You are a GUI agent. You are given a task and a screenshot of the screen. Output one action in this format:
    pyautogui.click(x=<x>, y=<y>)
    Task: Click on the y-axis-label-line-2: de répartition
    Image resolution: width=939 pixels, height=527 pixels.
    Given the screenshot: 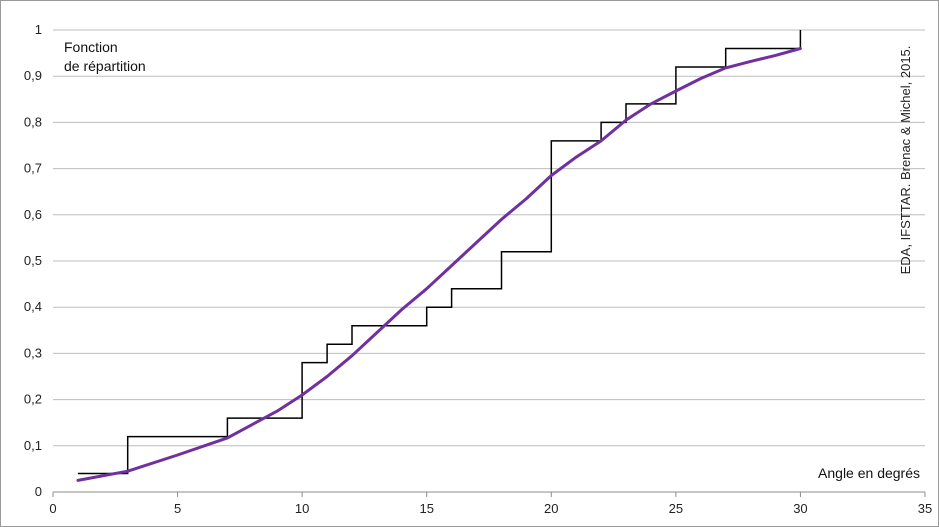 What is the action you would take?
    pyautogui.click(x=105, y=66)
    